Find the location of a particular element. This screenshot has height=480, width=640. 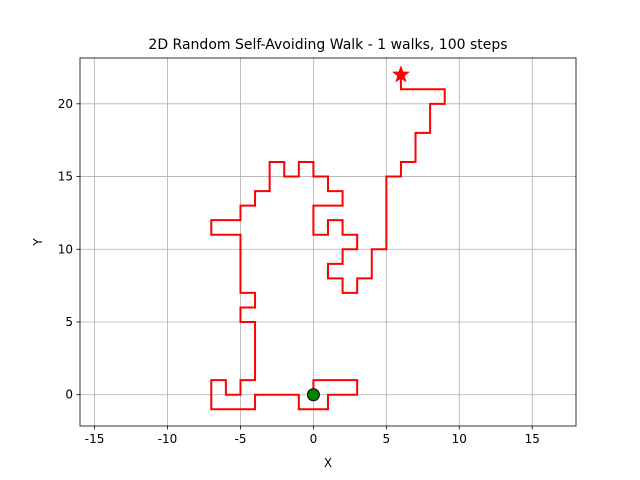

y-tick-label: 20 is located at coordinates (65, 104).